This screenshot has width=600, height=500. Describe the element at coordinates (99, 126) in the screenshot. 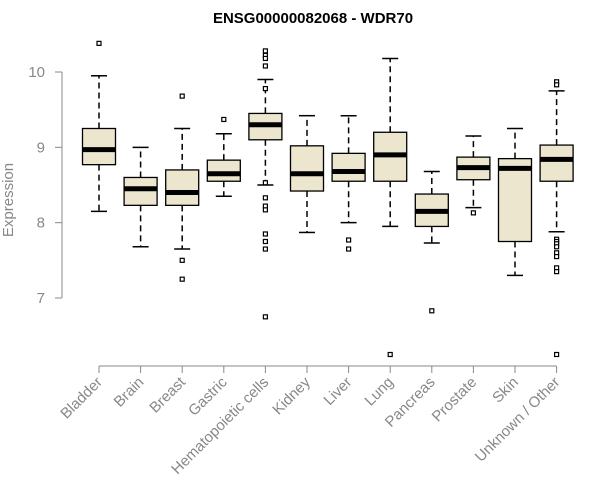

I see `box-bladder` at that location.